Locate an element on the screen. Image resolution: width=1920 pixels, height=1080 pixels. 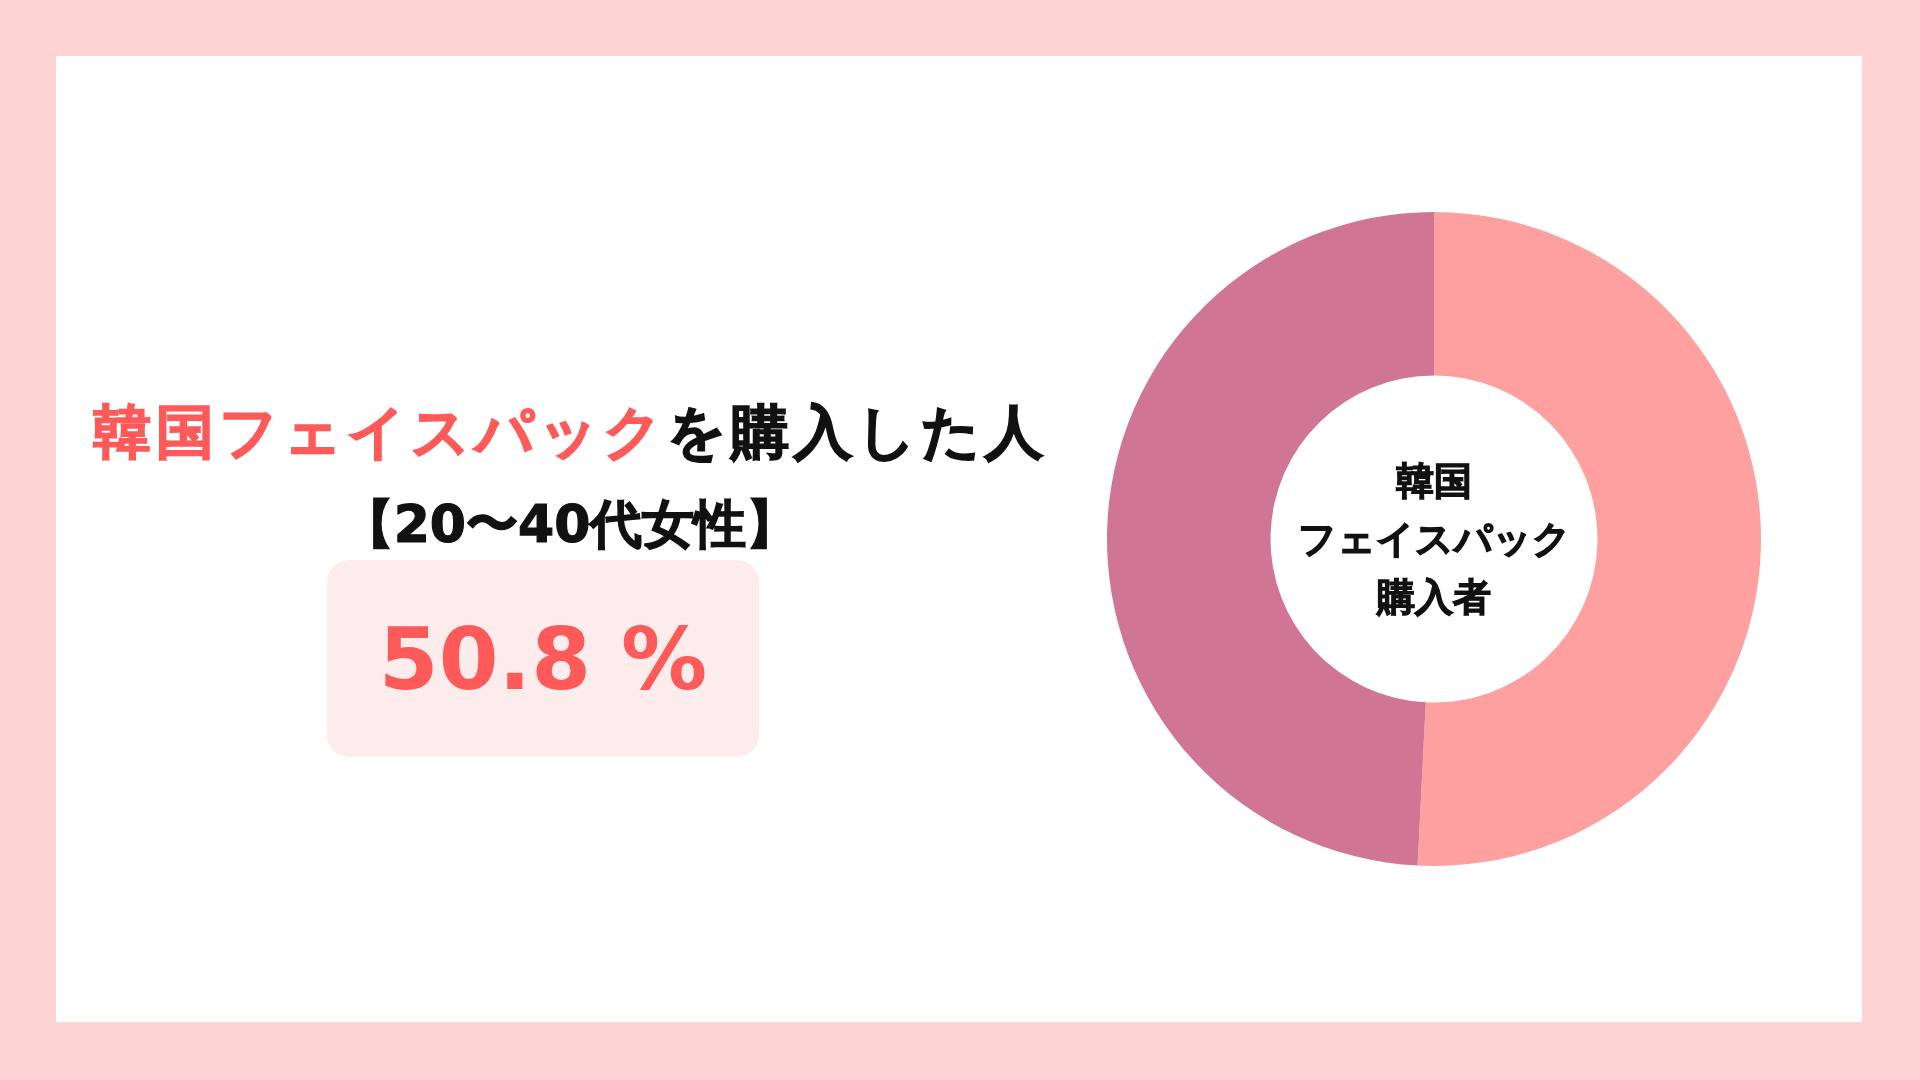
text: フェイスパック is located at coordinates (1434, 539).